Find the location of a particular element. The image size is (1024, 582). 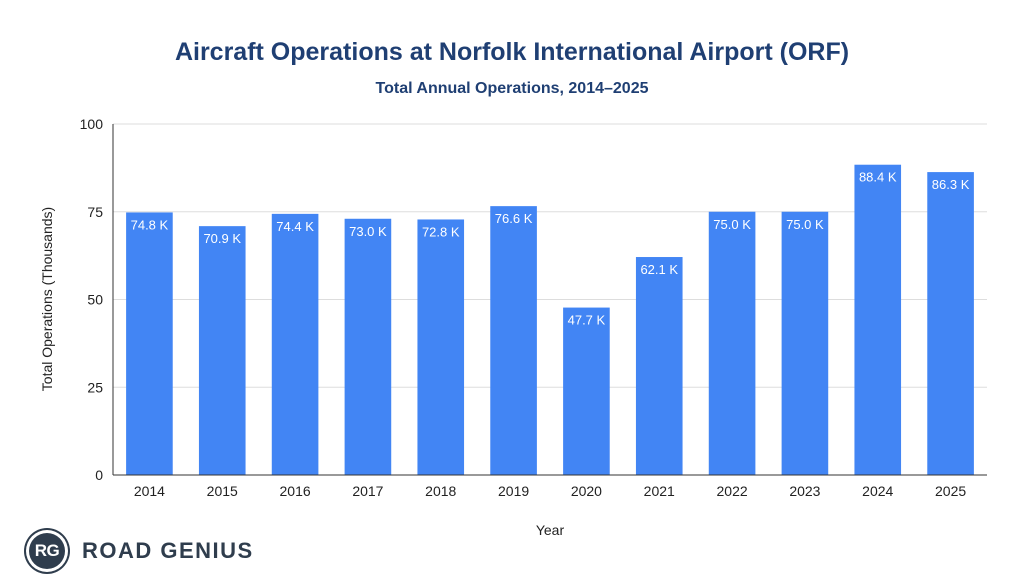

chart-subtitle: Total Annual Operations, 2014–2025 is located at coordinates (512, 88).